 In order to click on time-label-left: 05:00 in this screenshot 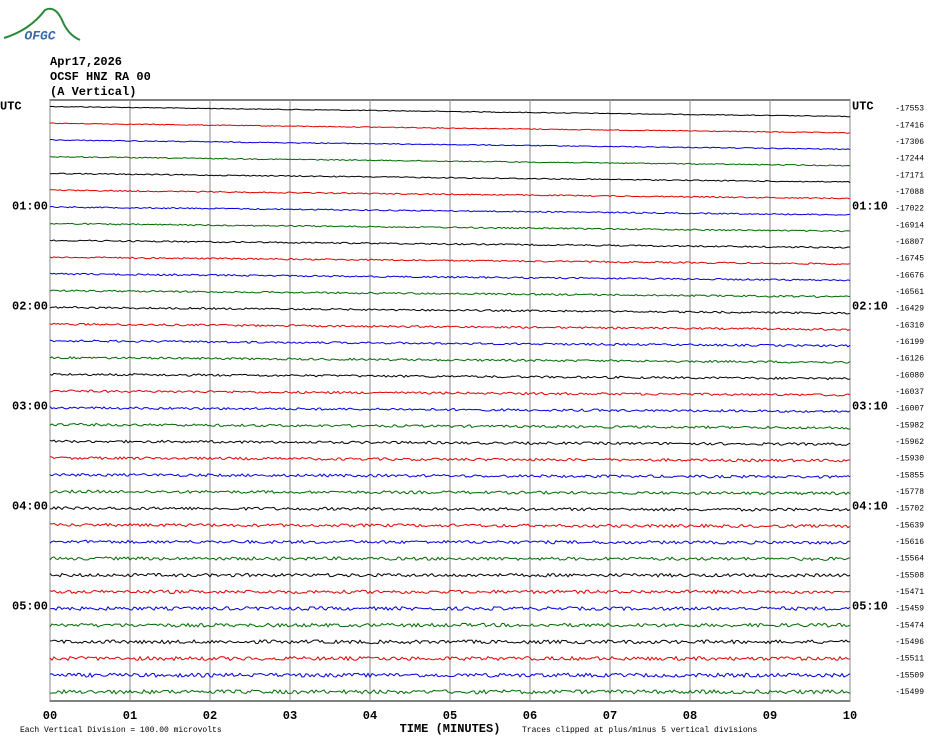, I will do `click(30, 607)`.